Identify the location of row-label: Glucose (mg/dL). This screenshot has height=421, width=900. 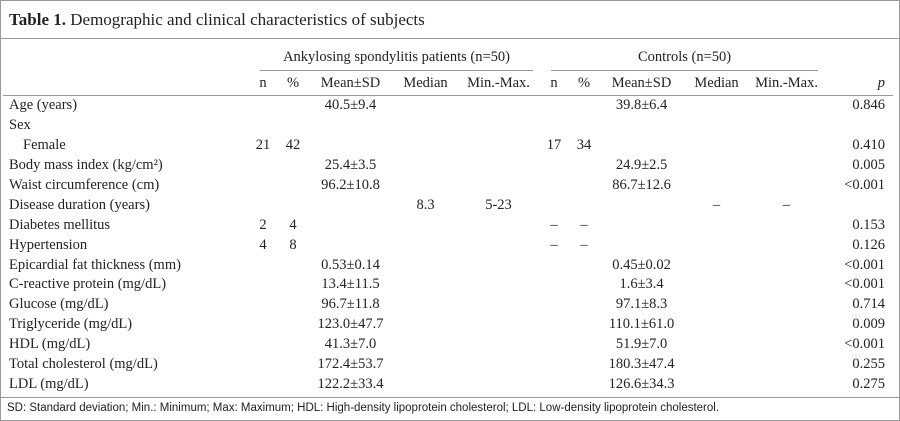
(59, 304).